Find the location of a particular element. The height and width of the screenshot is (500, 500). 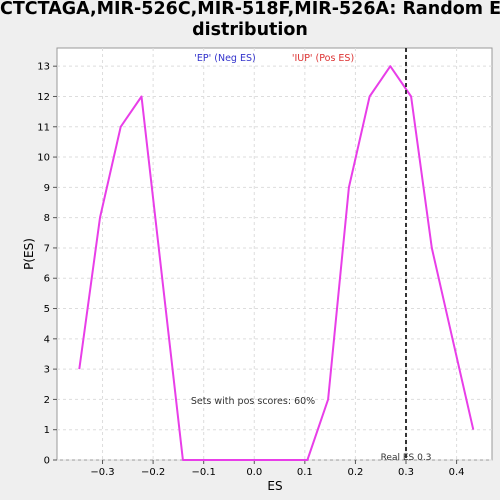

x-tick-label-6: 0.3 is located at coordinates (406, 472).